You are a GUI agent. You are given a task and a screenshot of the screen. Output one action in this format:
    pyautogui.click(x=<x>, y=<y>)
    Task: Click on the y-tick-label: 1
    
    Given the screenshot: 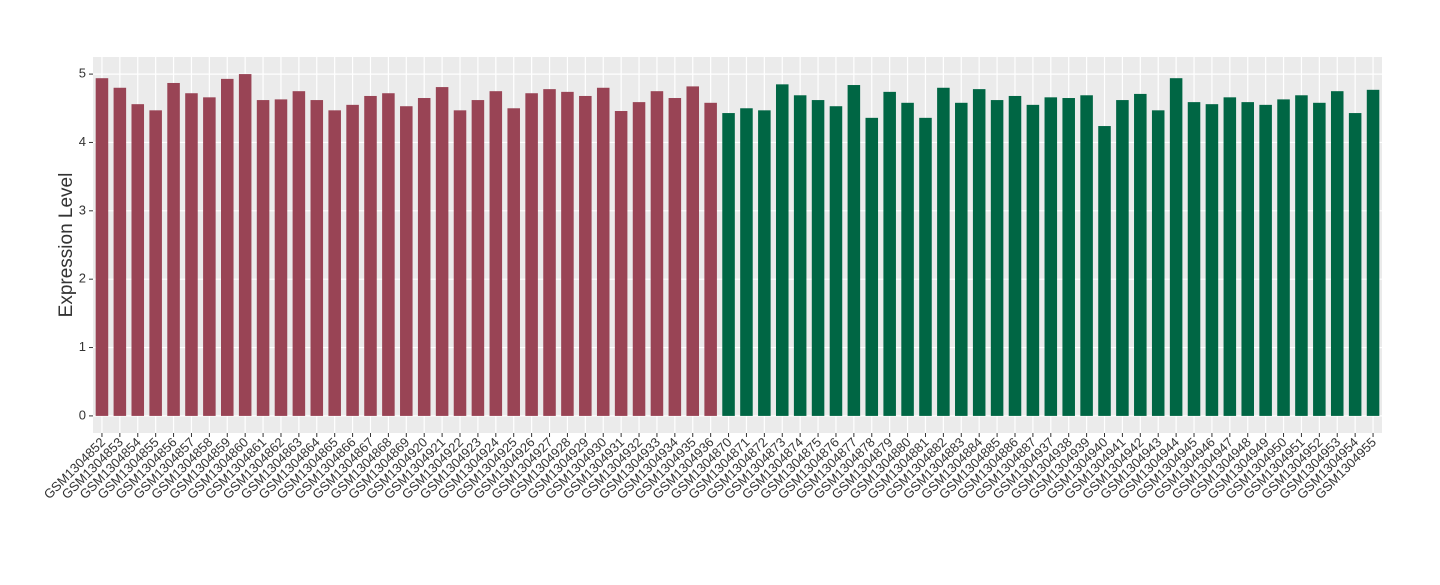 What is the action you would take?
    pyautogui.click(x=82, y=346)
    